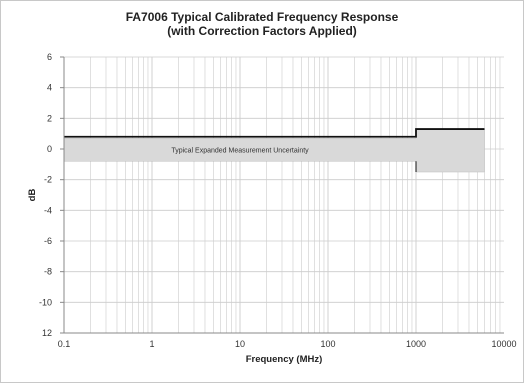 Image resolution: width=524 pixels, height=383 pixels. What do you see at coordinates (284, 359) in the screenshot?
I see `x-axis-label: Frequency (MHz)` at bounding box center [284, 359].